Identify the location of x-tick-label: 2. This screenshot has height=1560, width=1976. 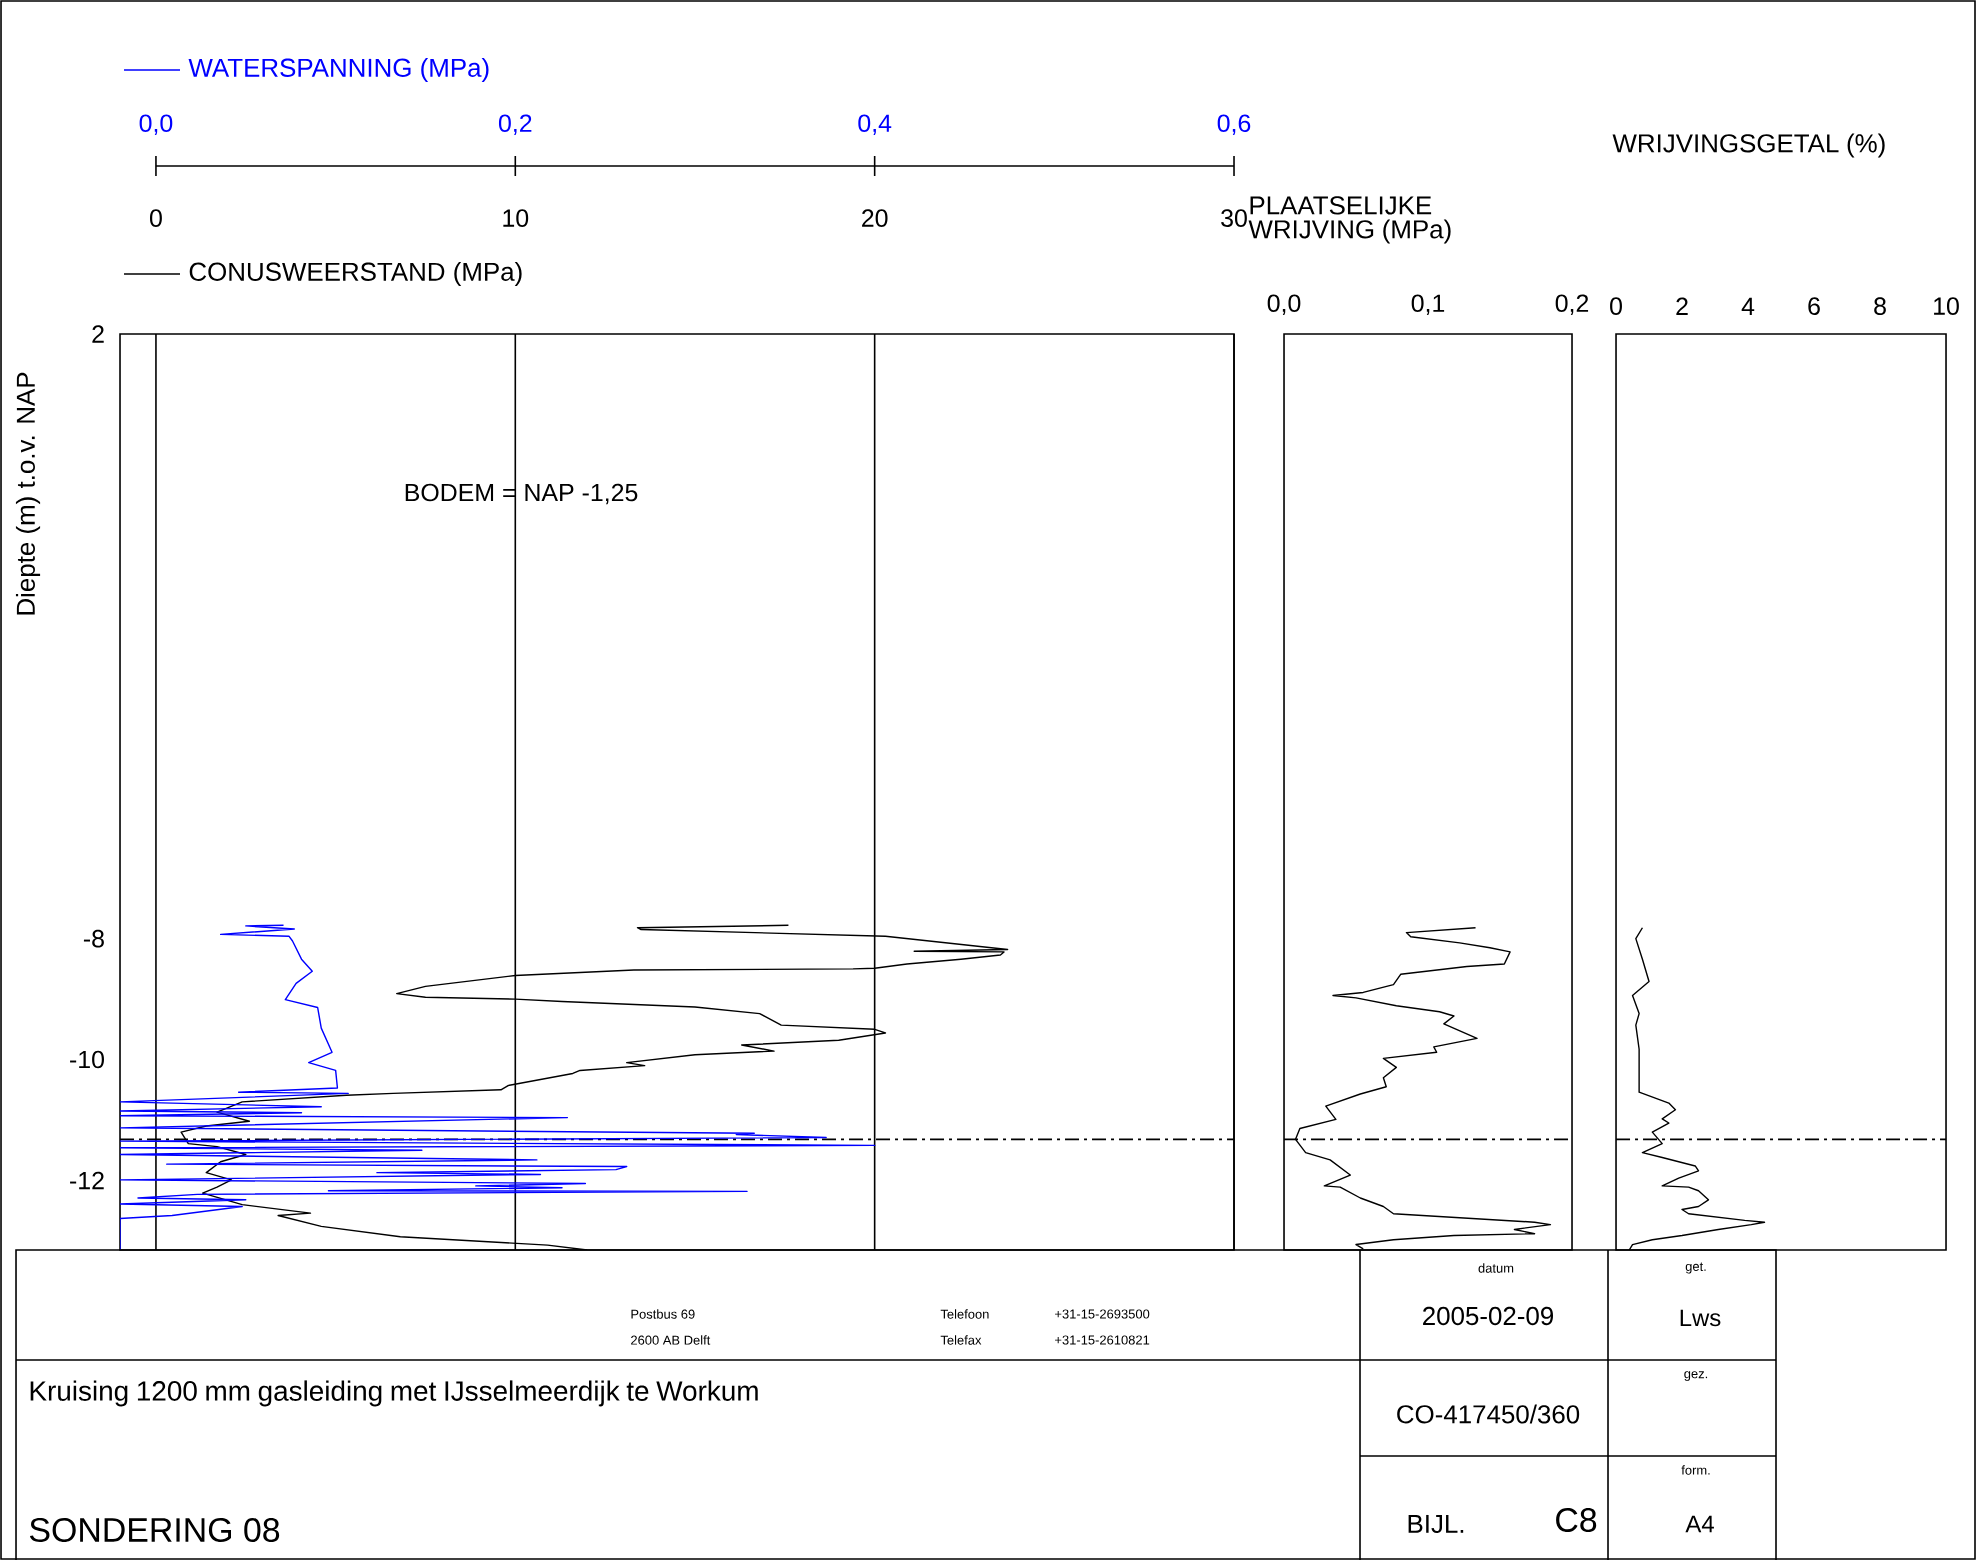
(1682, 306).